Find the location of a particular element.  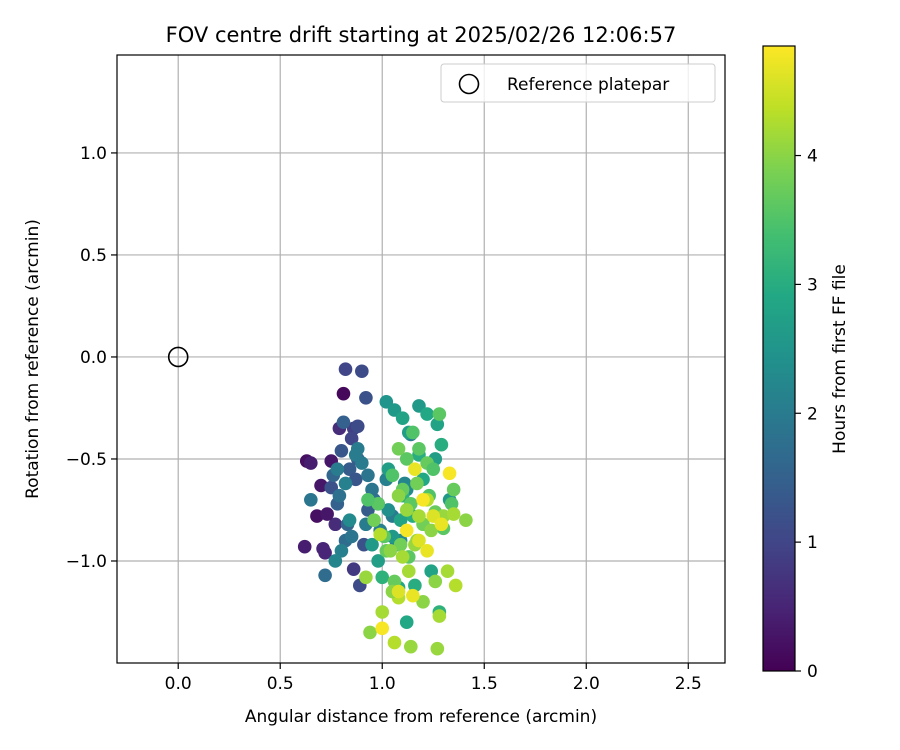

y-tick-label: 0.0 is located at coordinates (93, 358).